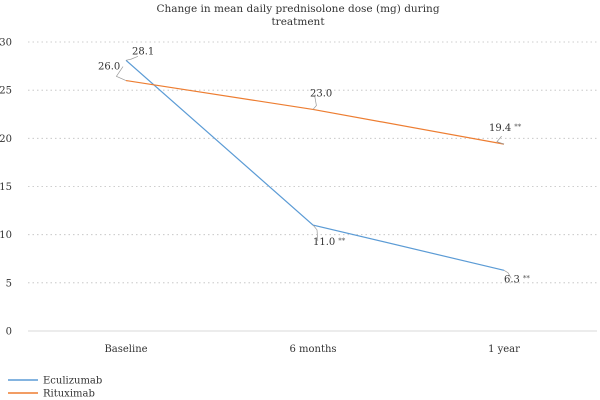 The height and width of the screenshot is (400, 600). Describe the element at coordinates (109, 67) in the screenshot. I see `data-label: 26.0` at that location.